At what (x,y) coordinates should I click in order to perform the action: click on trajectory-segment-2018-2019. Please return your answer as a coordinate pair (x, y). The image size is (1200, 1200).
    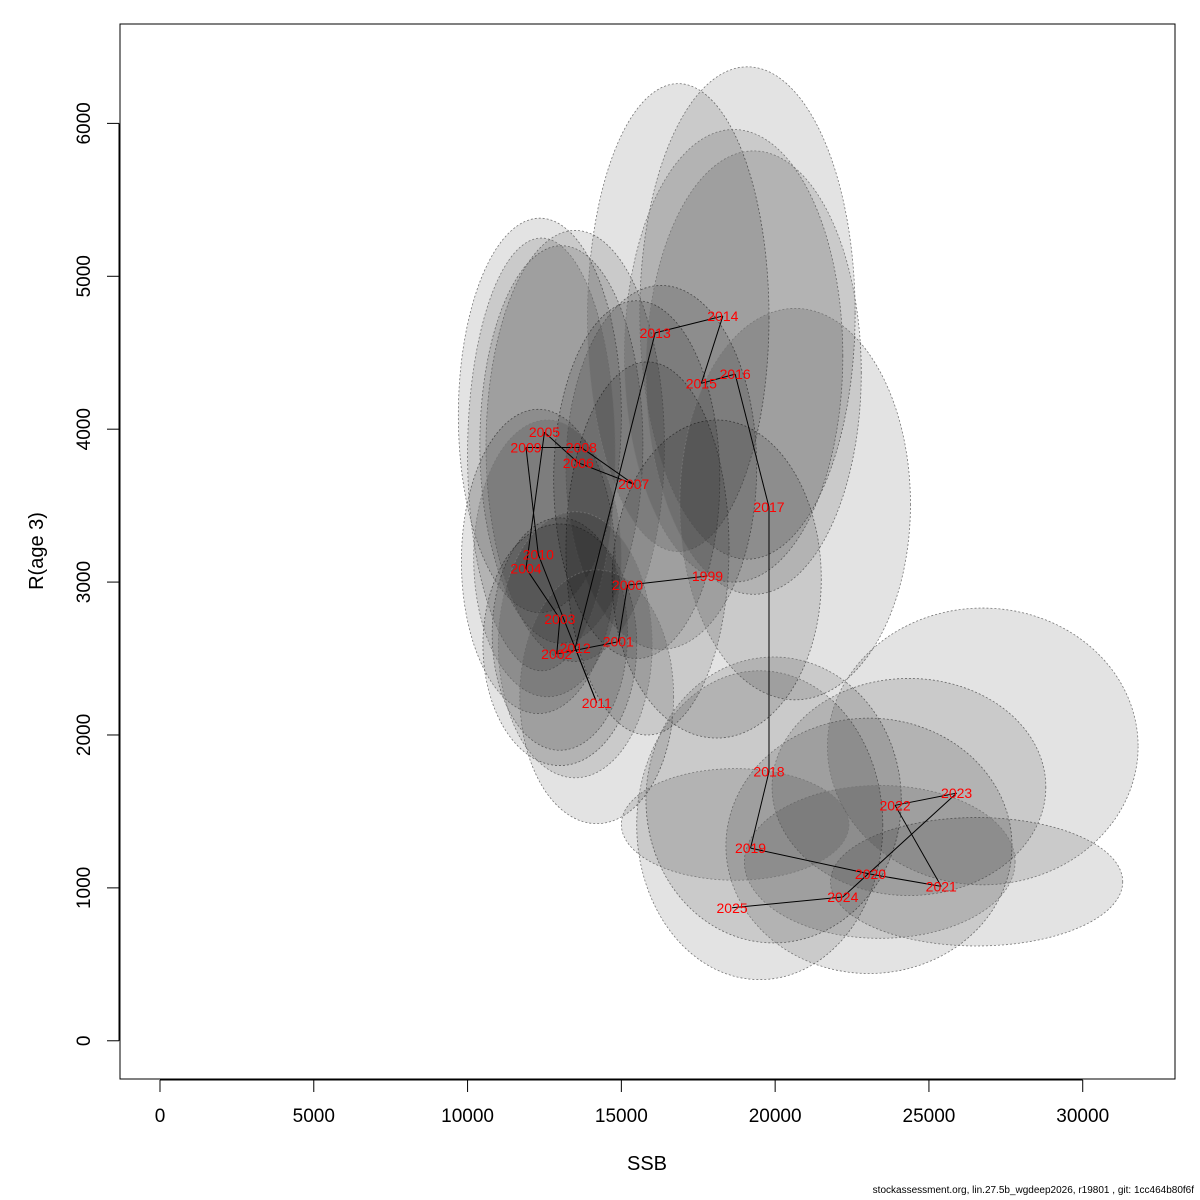
    Looking at the image, I should click on (760, 810).